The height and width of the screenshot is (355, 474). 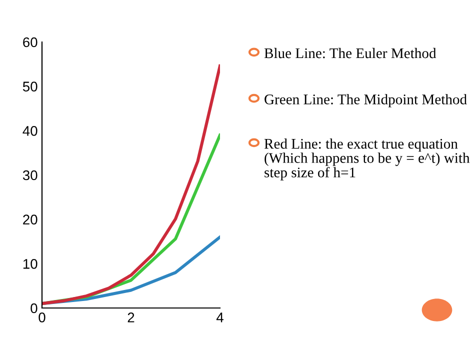 I want to click on y-tick-label: 60, so click(x=30, y=42).